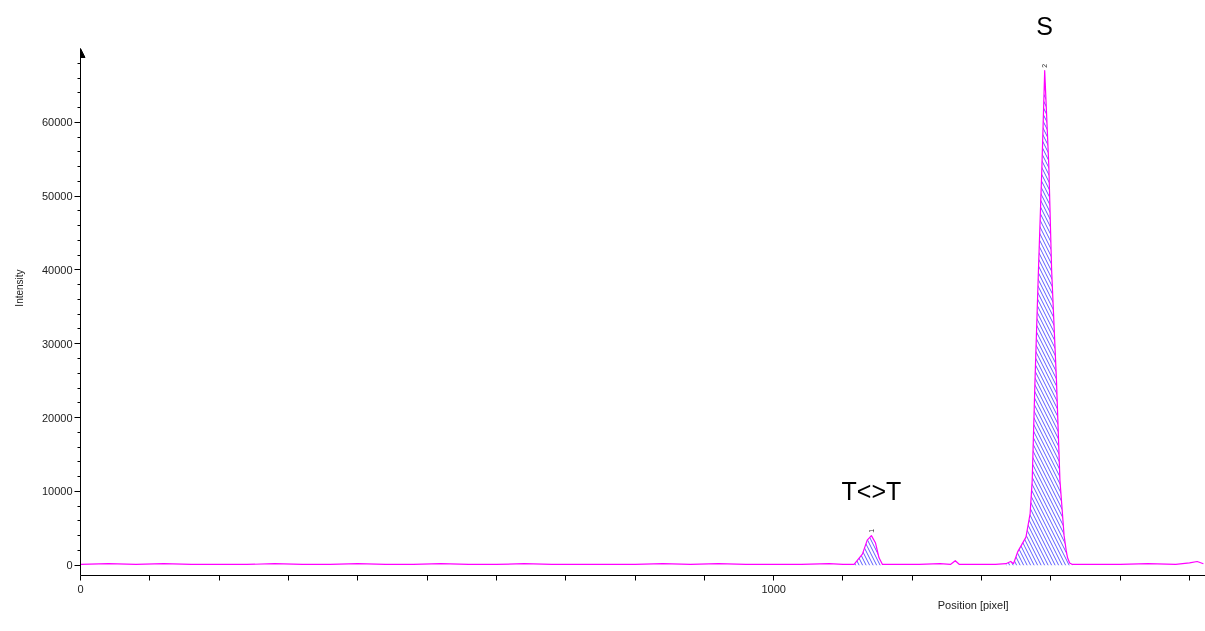 The height and width of the screenshot is (631, 1205). Describe the element at coordinates (773, 588) in the screenshot. I see `x-tick-label: 1000` at that location.